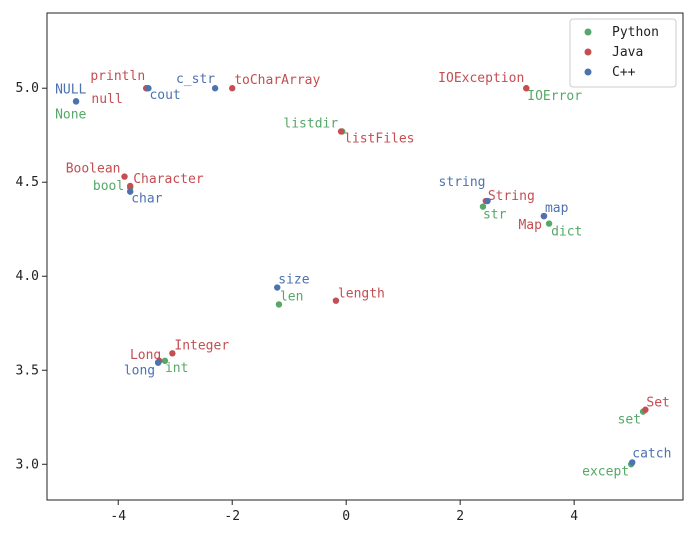 The image size is (700, 542). I want to click on x-tick-label: 0, so click(346, 516).